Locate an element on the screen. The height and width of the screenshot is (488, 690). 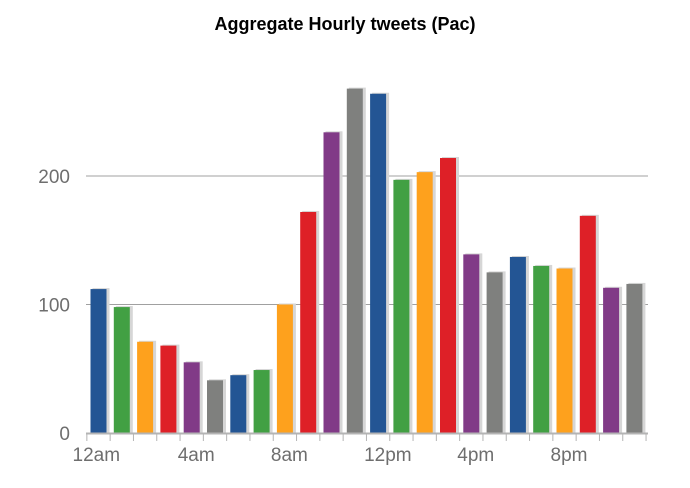
x-tick-label-4am: 4am is located at coordinates (196, 455).